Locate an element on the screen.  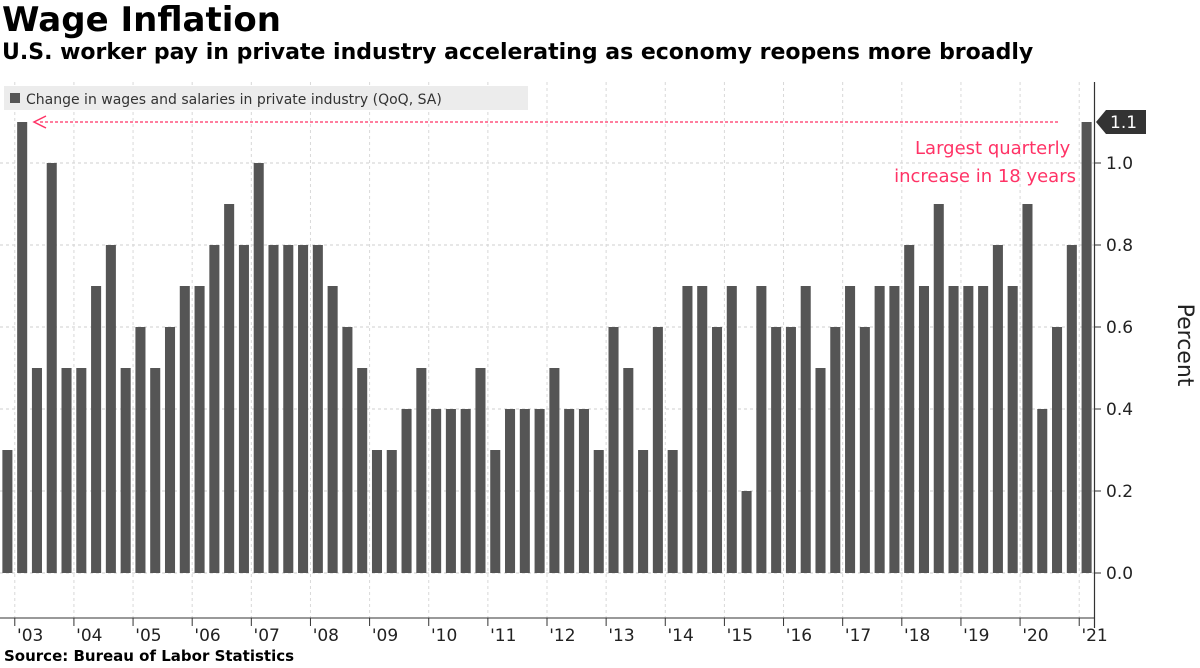
annotation-line-2: increase in 18 years is located at coordinates (985, 176).